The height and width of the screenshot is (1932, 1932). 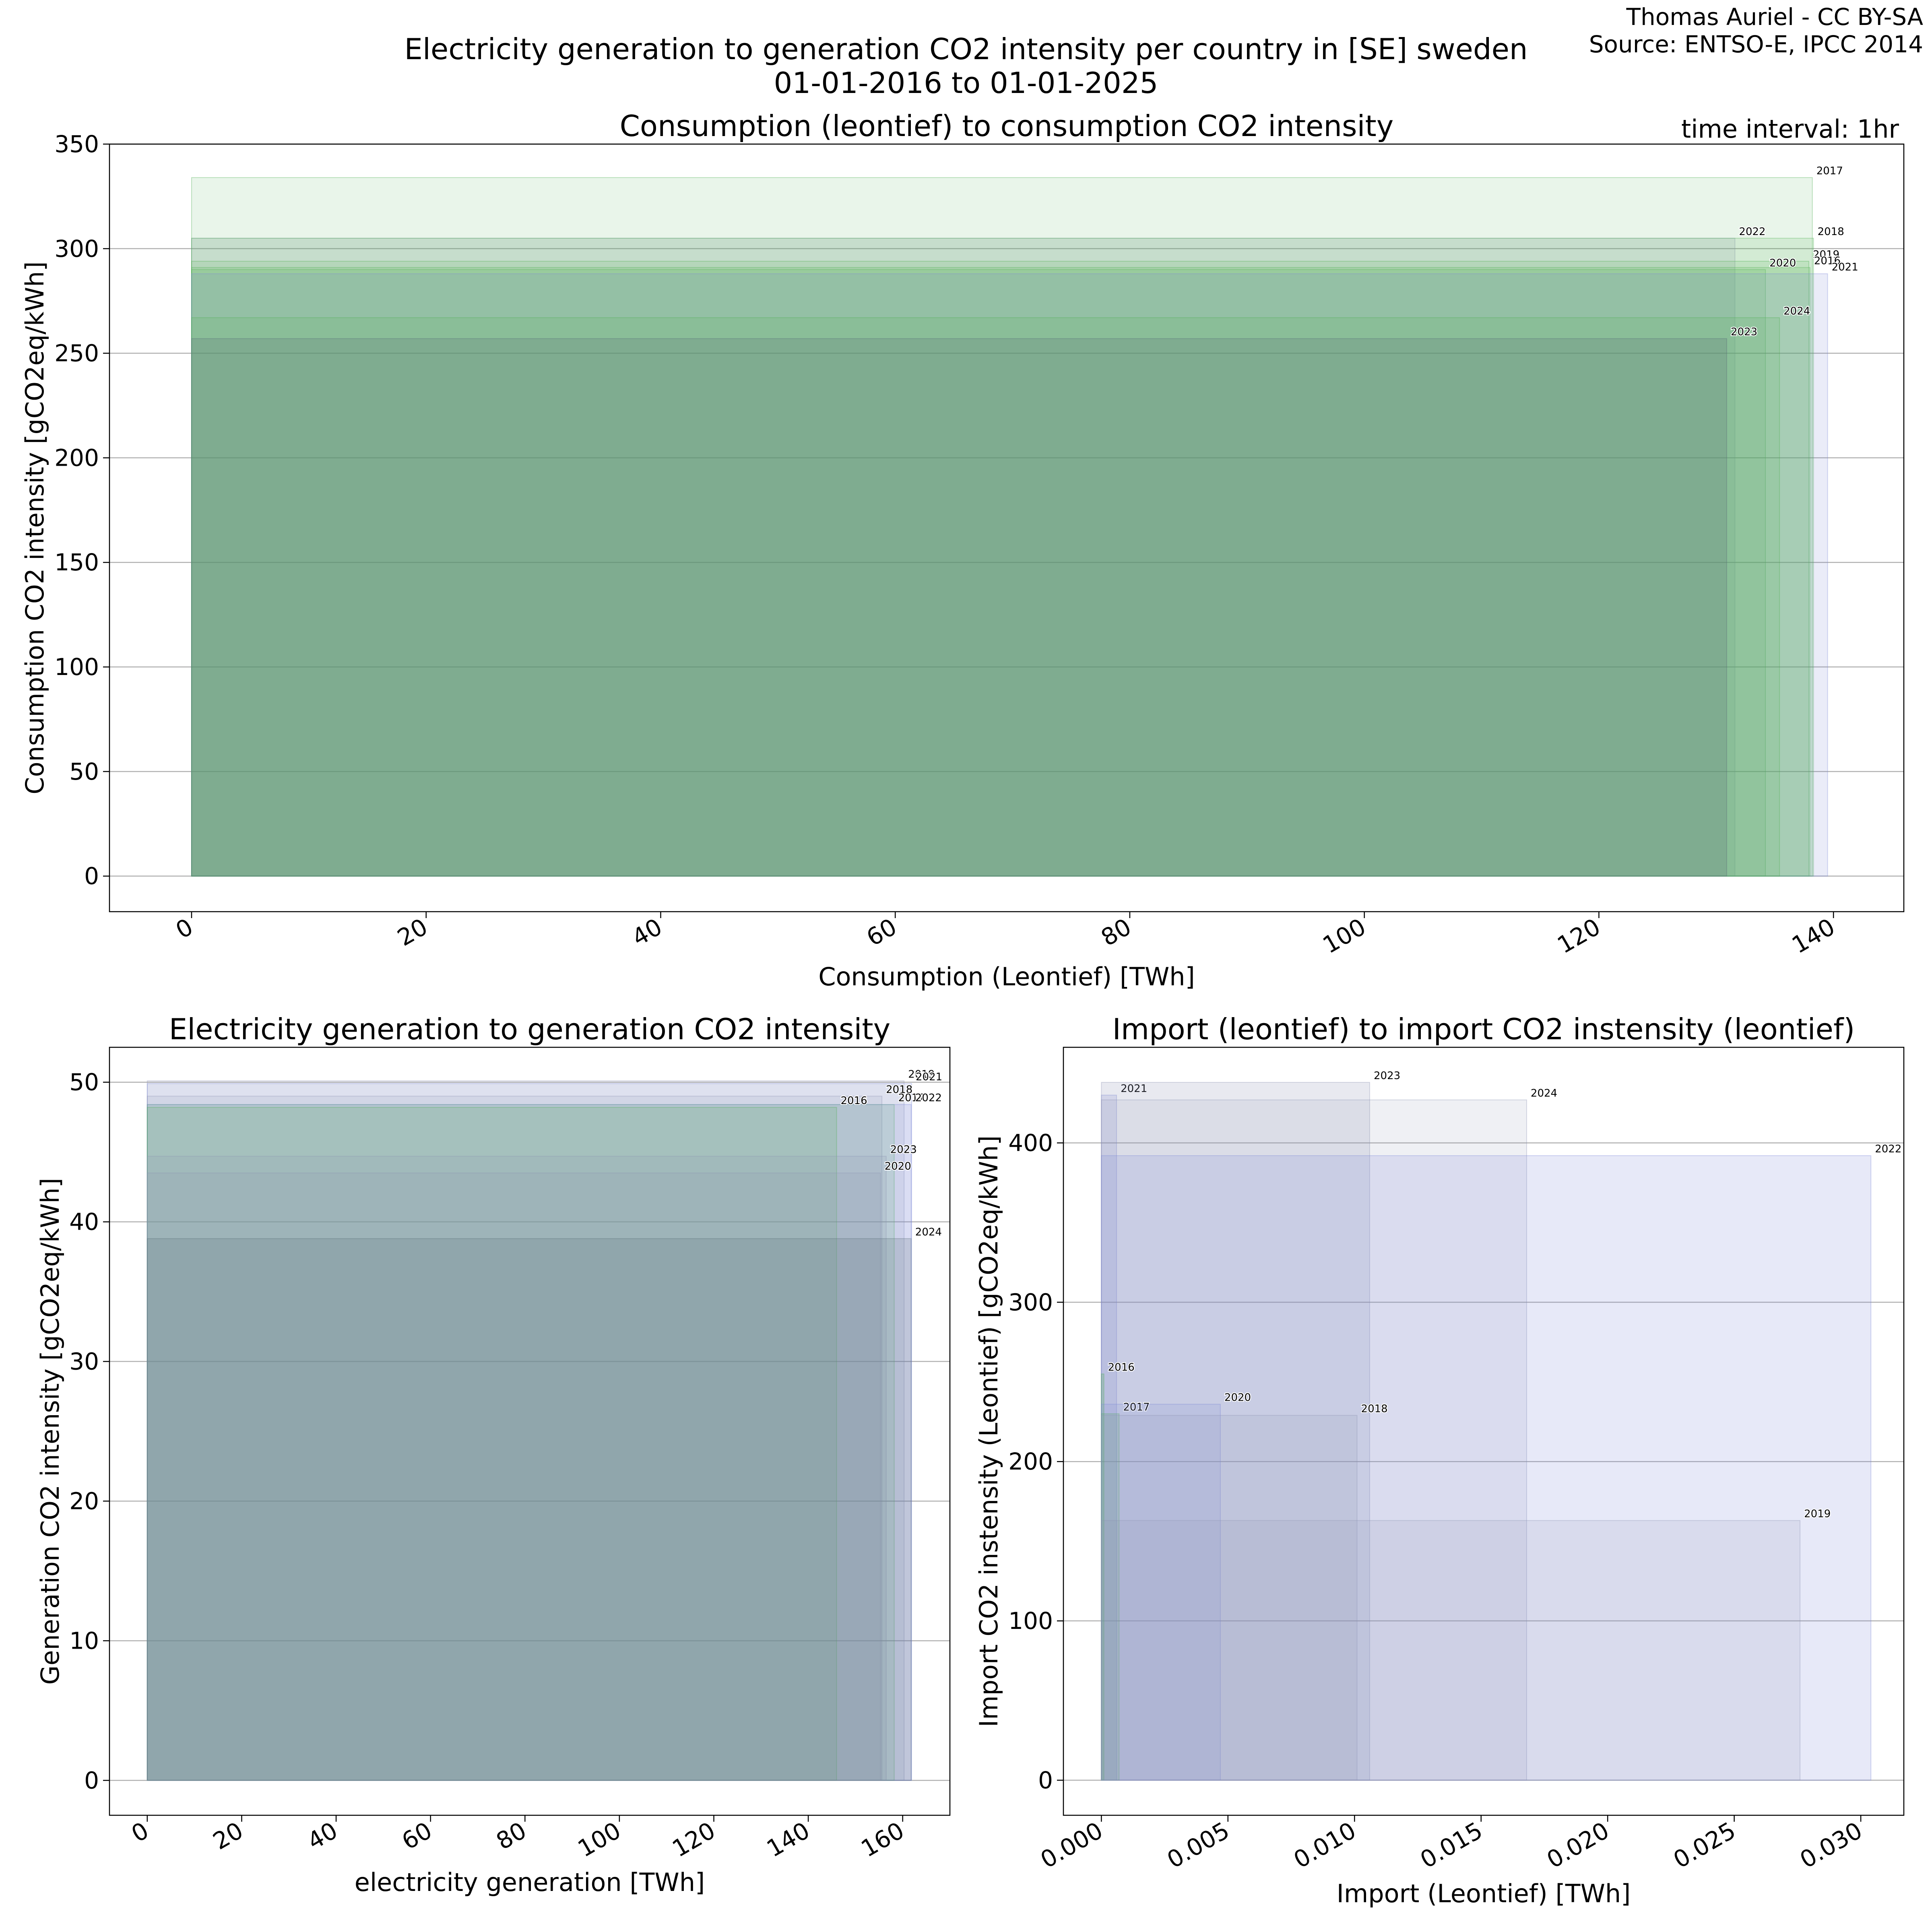 What do you see at coordinates (84, 1501) in the screenshot?
I see `y-tick-label: 20` at bounding box center [84, 1501].